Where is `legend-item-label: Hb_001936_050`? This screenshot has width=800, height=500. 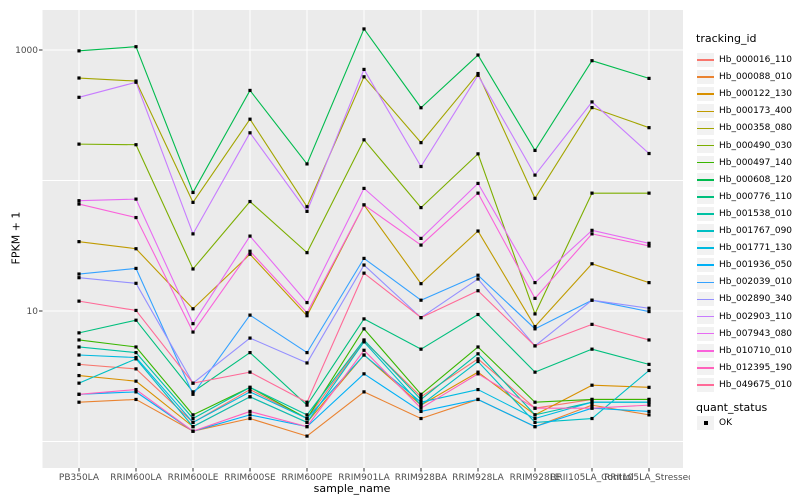 legend-item-label: Hb_001936_050 is located at coordinates (756, 265).